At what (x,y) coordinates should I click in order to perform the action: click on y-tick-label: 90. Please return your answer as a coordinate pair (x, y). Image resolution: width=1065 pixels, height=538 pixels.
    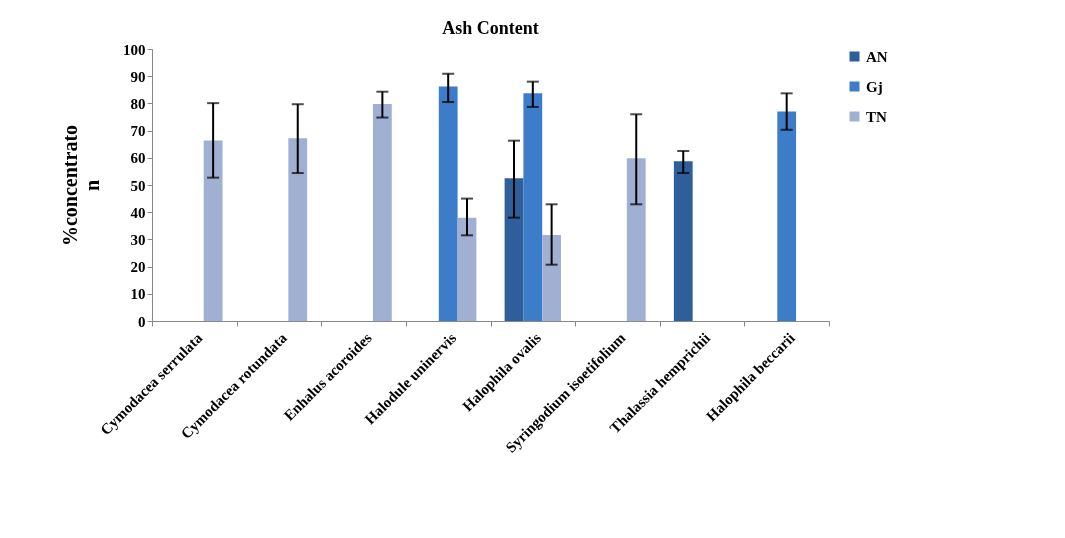
    Looking at the image, I should click on (138, 76).